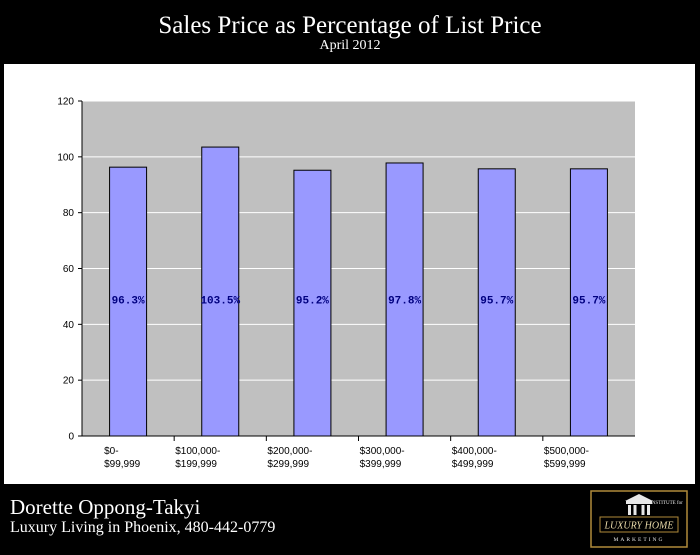 The height and width of the screenshot is (555, 700). Describe the element at coordinates (69, 325) in the screenshot. I see `y-tick-label: 40` at that location.